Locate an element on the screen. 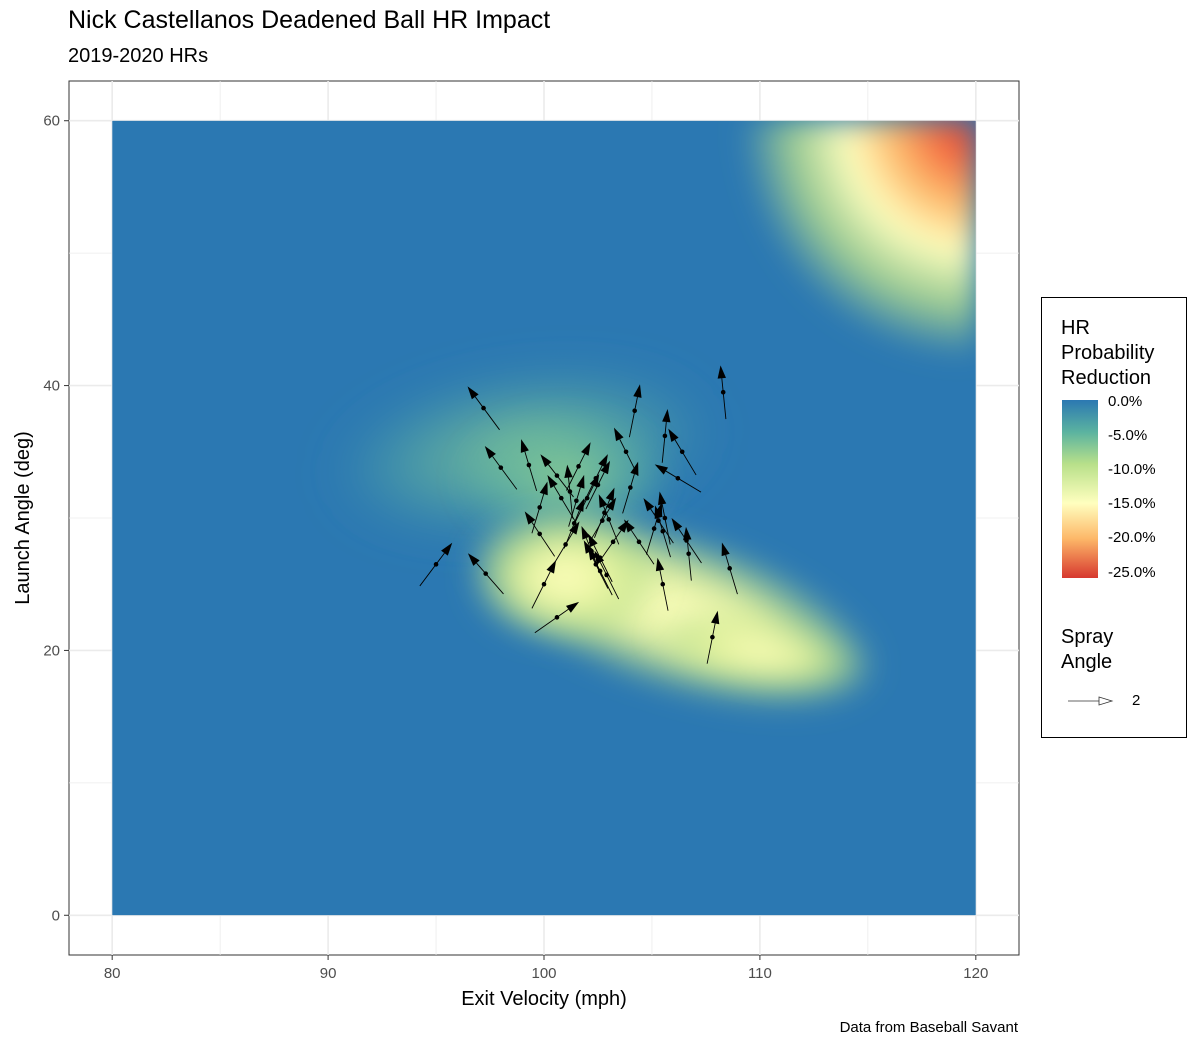 The width and height of the screenshot is (1200, 1050). fill-legend-tick: -25.0% is located at coordinates (1132, 572).